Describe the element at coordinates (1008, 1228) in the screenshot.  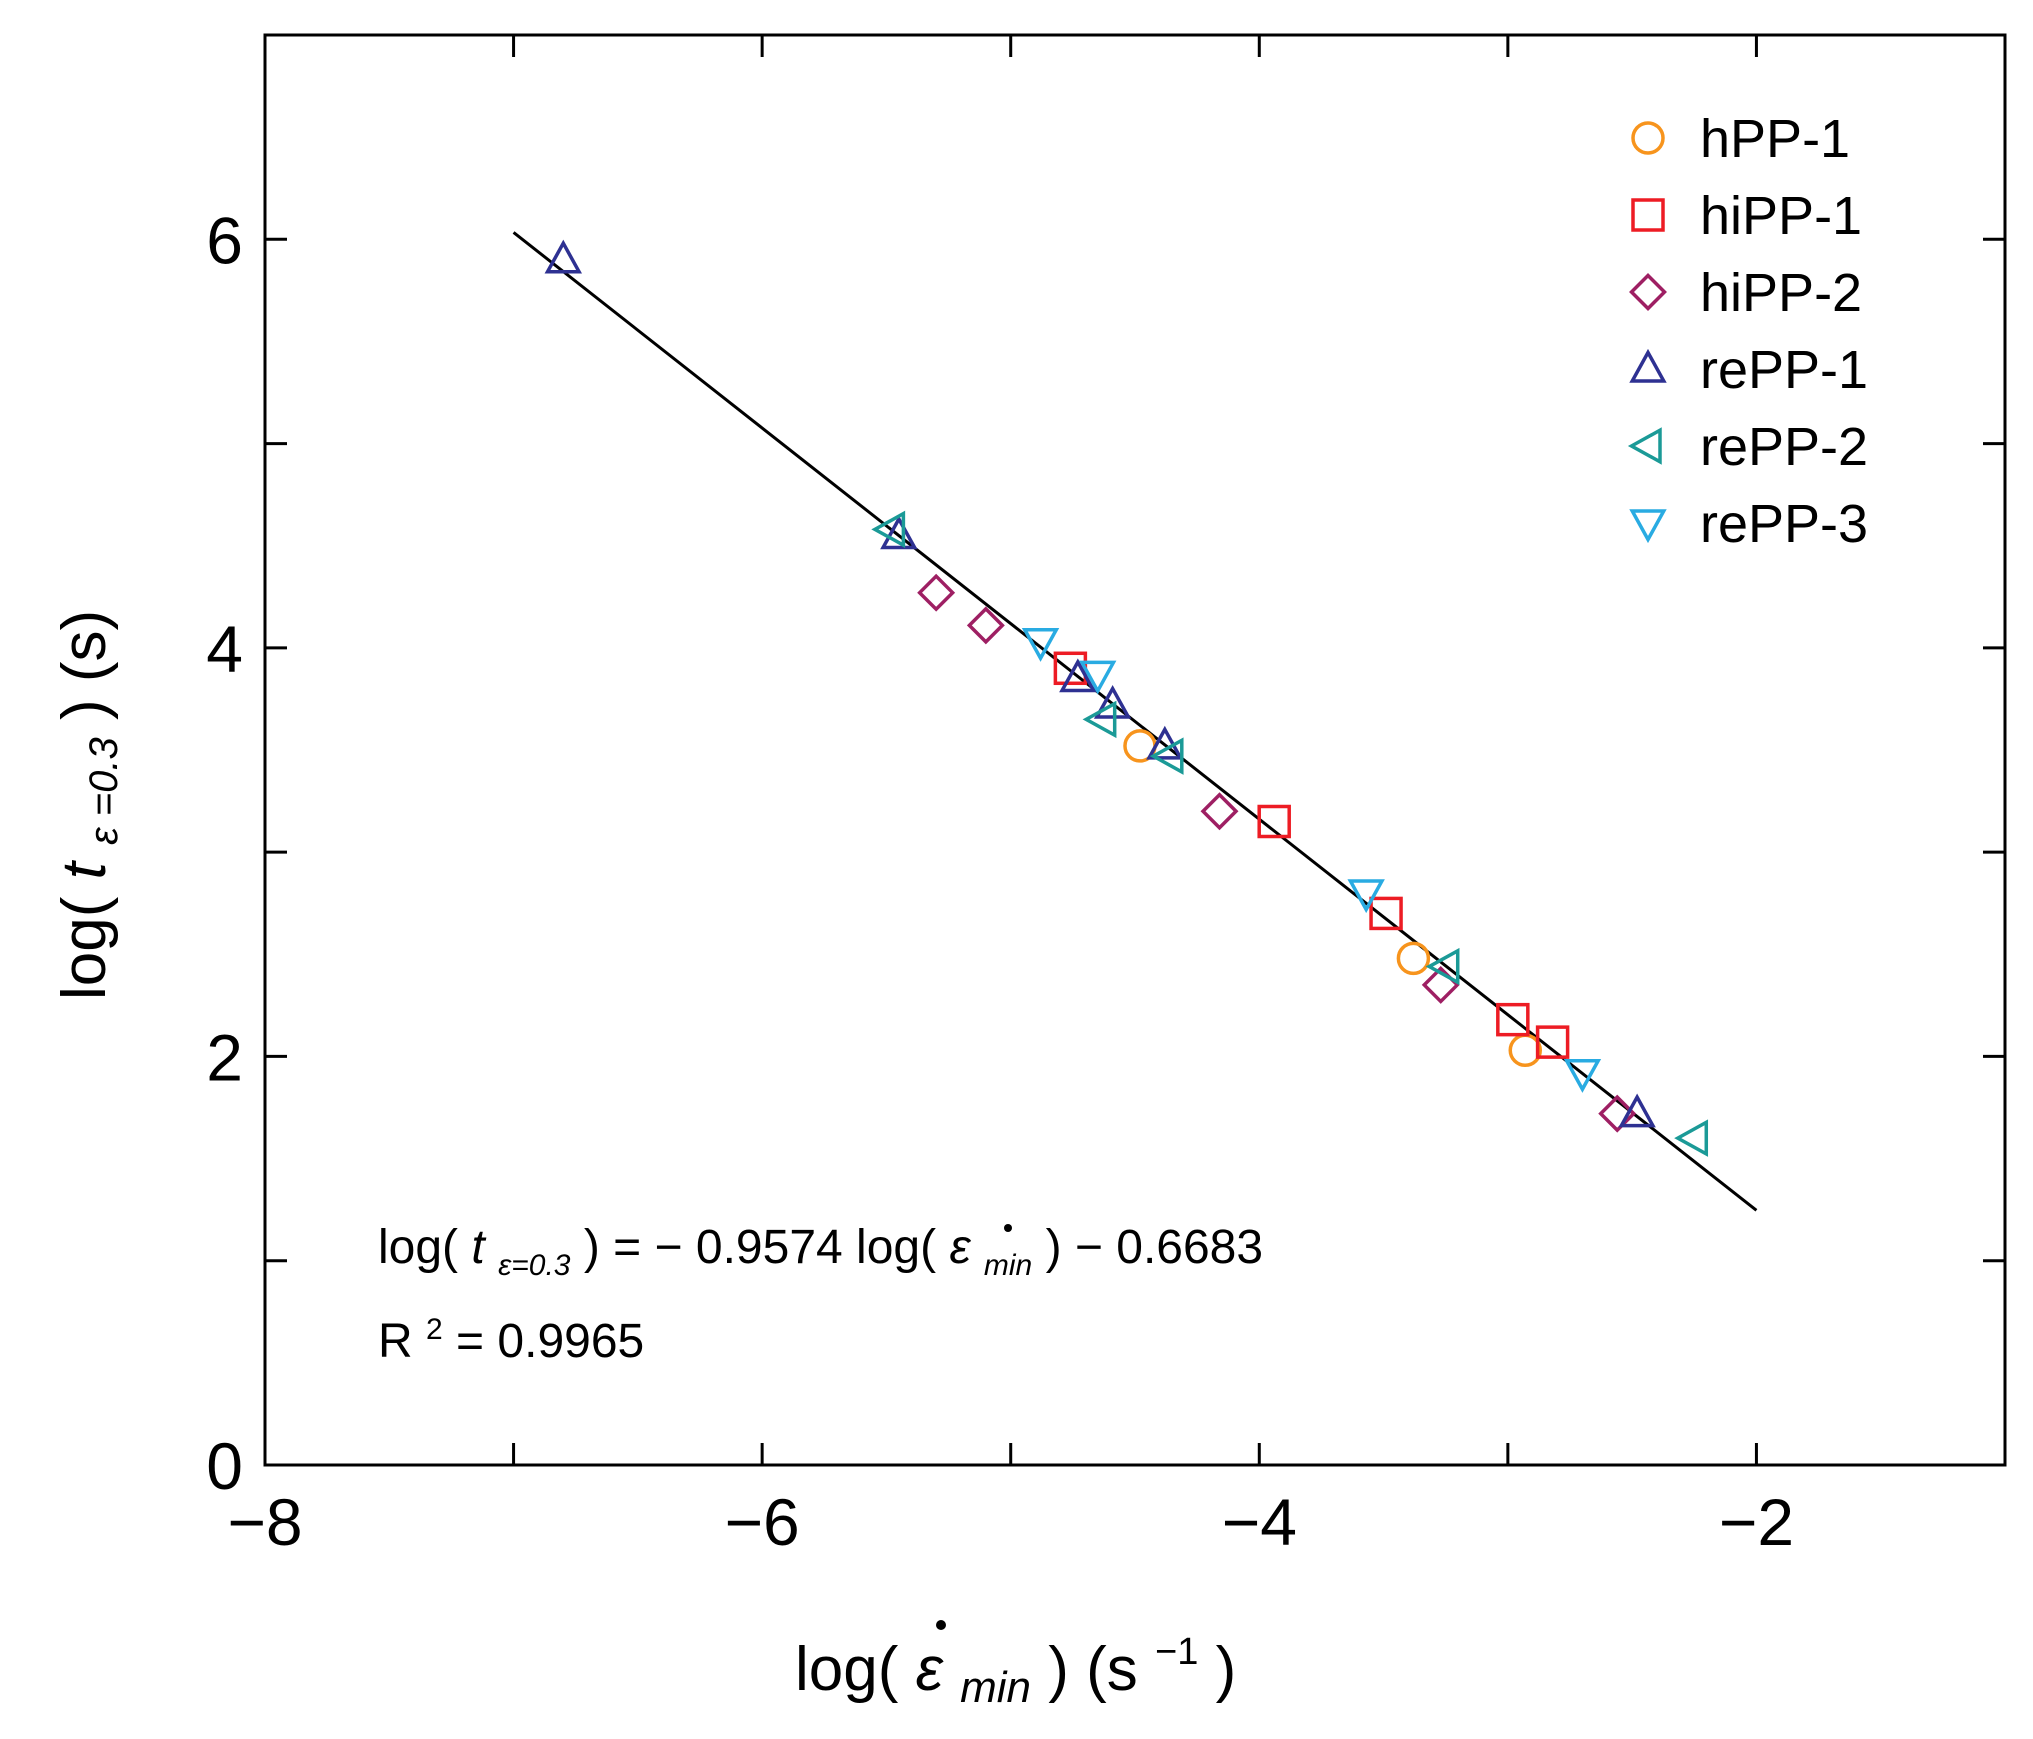
I see `equation-eps-dot` at that location.